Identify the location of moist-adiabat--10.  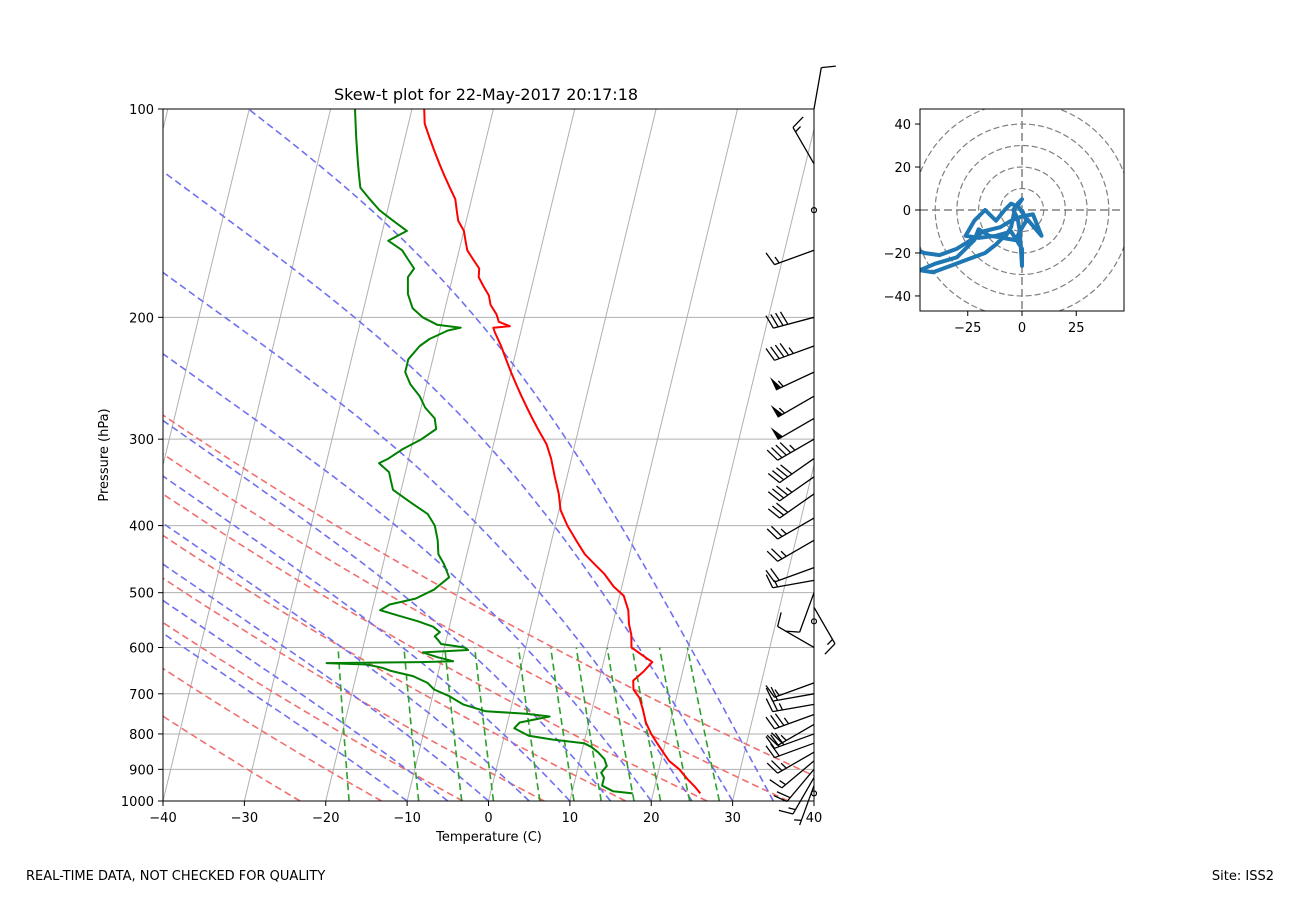
(285, 716).